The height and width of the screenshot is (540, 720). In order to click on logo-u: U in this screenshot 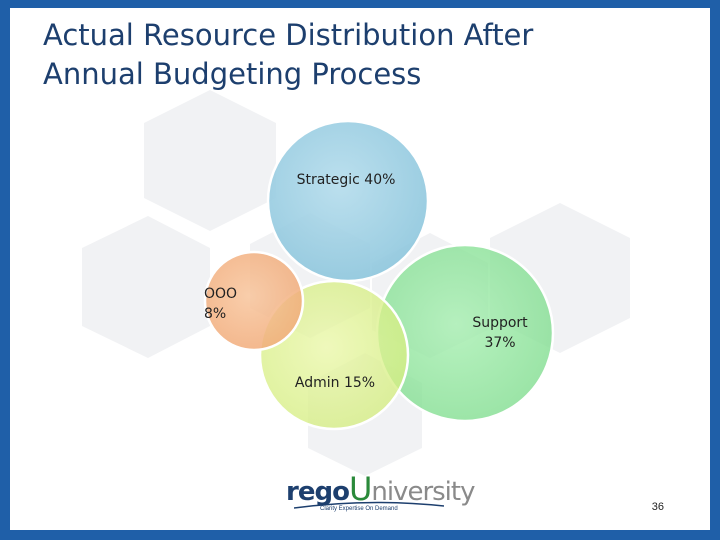, I will do `click(360, 489)`.